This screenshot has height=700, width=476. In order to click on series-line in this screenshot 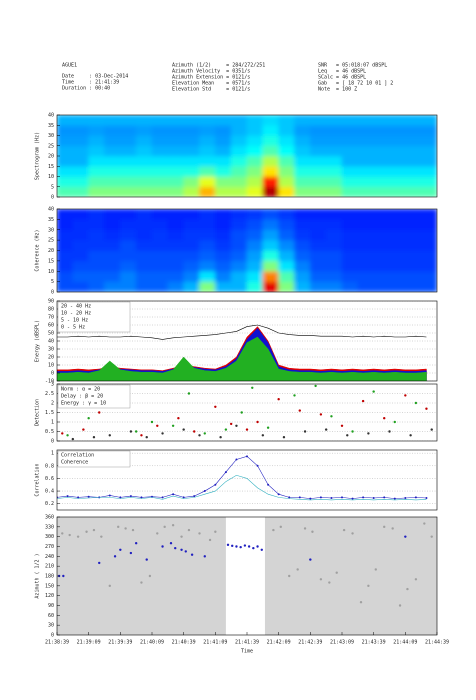, I will do `click(242, 487)`.